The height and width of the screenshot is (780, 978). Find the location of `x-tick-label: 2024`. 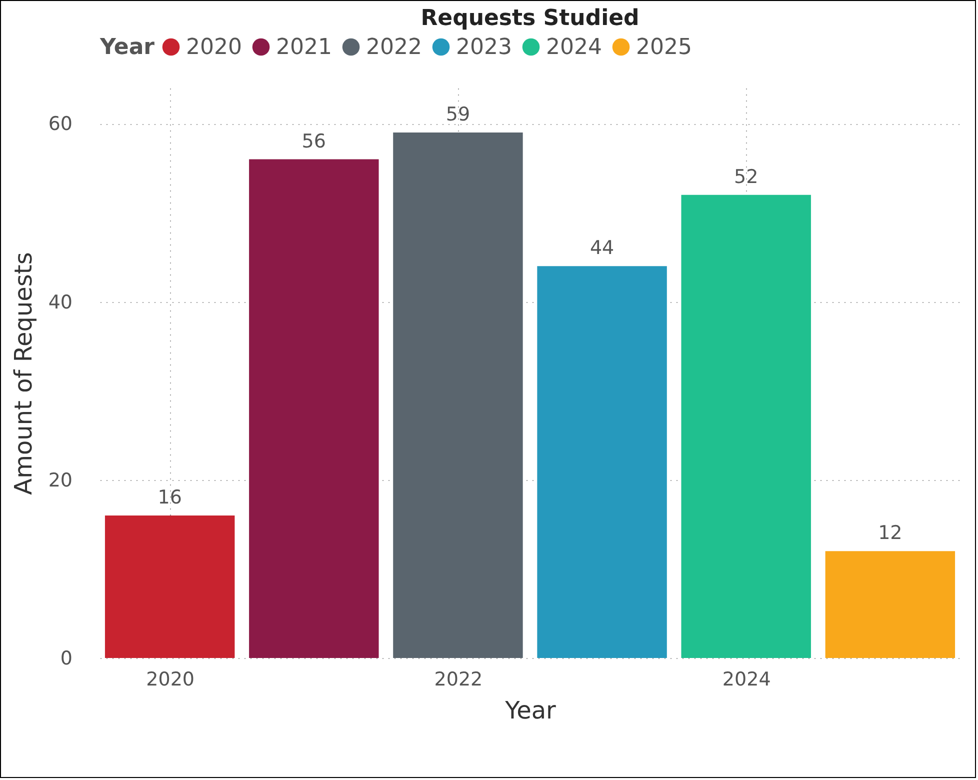

x-tick-label: 2024 is located at coordinates (746, 679).